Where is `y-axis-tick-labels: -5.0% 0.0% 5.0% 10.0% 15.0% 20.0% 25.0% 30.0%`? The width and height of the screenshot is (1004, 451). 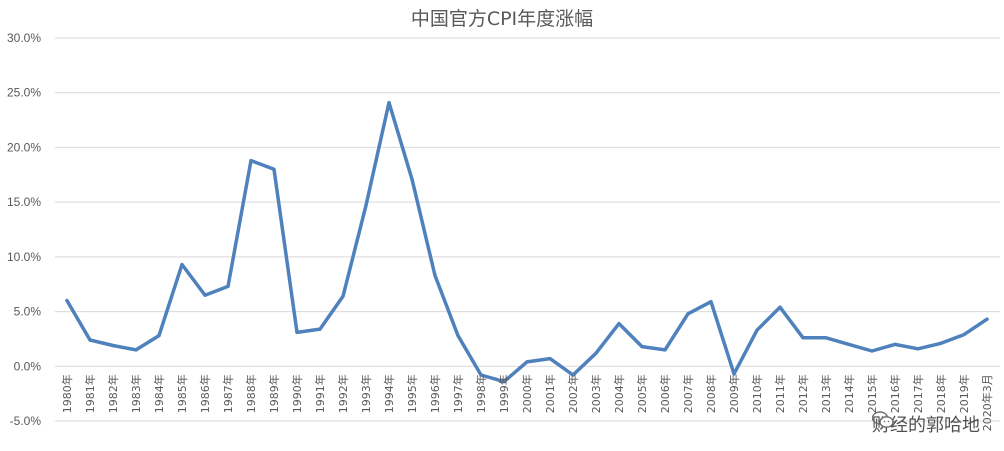 y-axis-tick-labels: -5.0% 0.0% 5.0% 10.0% 15.0% 20.0% 25.0% 30.0% is located at coordinates (24, 229).